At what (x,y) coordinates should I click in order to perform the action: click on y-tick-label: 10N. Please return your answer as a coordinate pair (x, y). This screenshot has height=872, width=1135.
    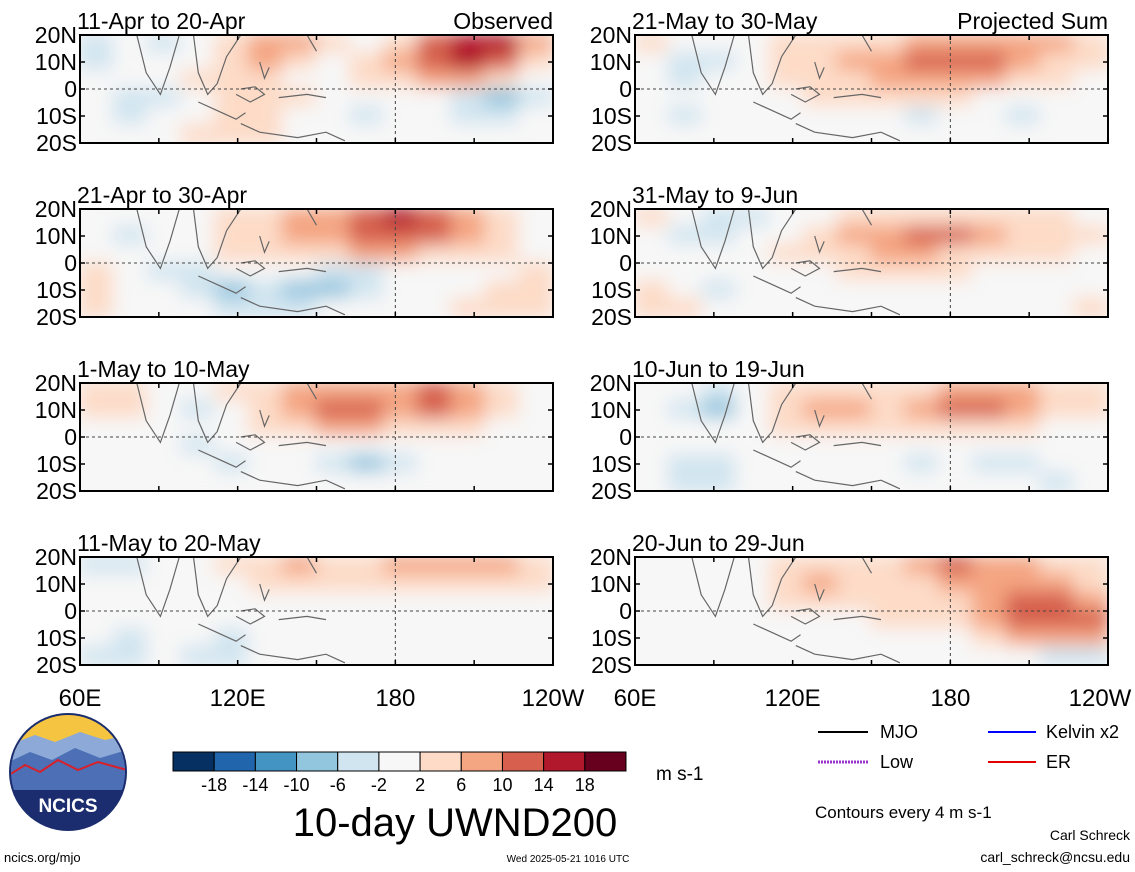
    Looking at the image, I should click on (611, 584).